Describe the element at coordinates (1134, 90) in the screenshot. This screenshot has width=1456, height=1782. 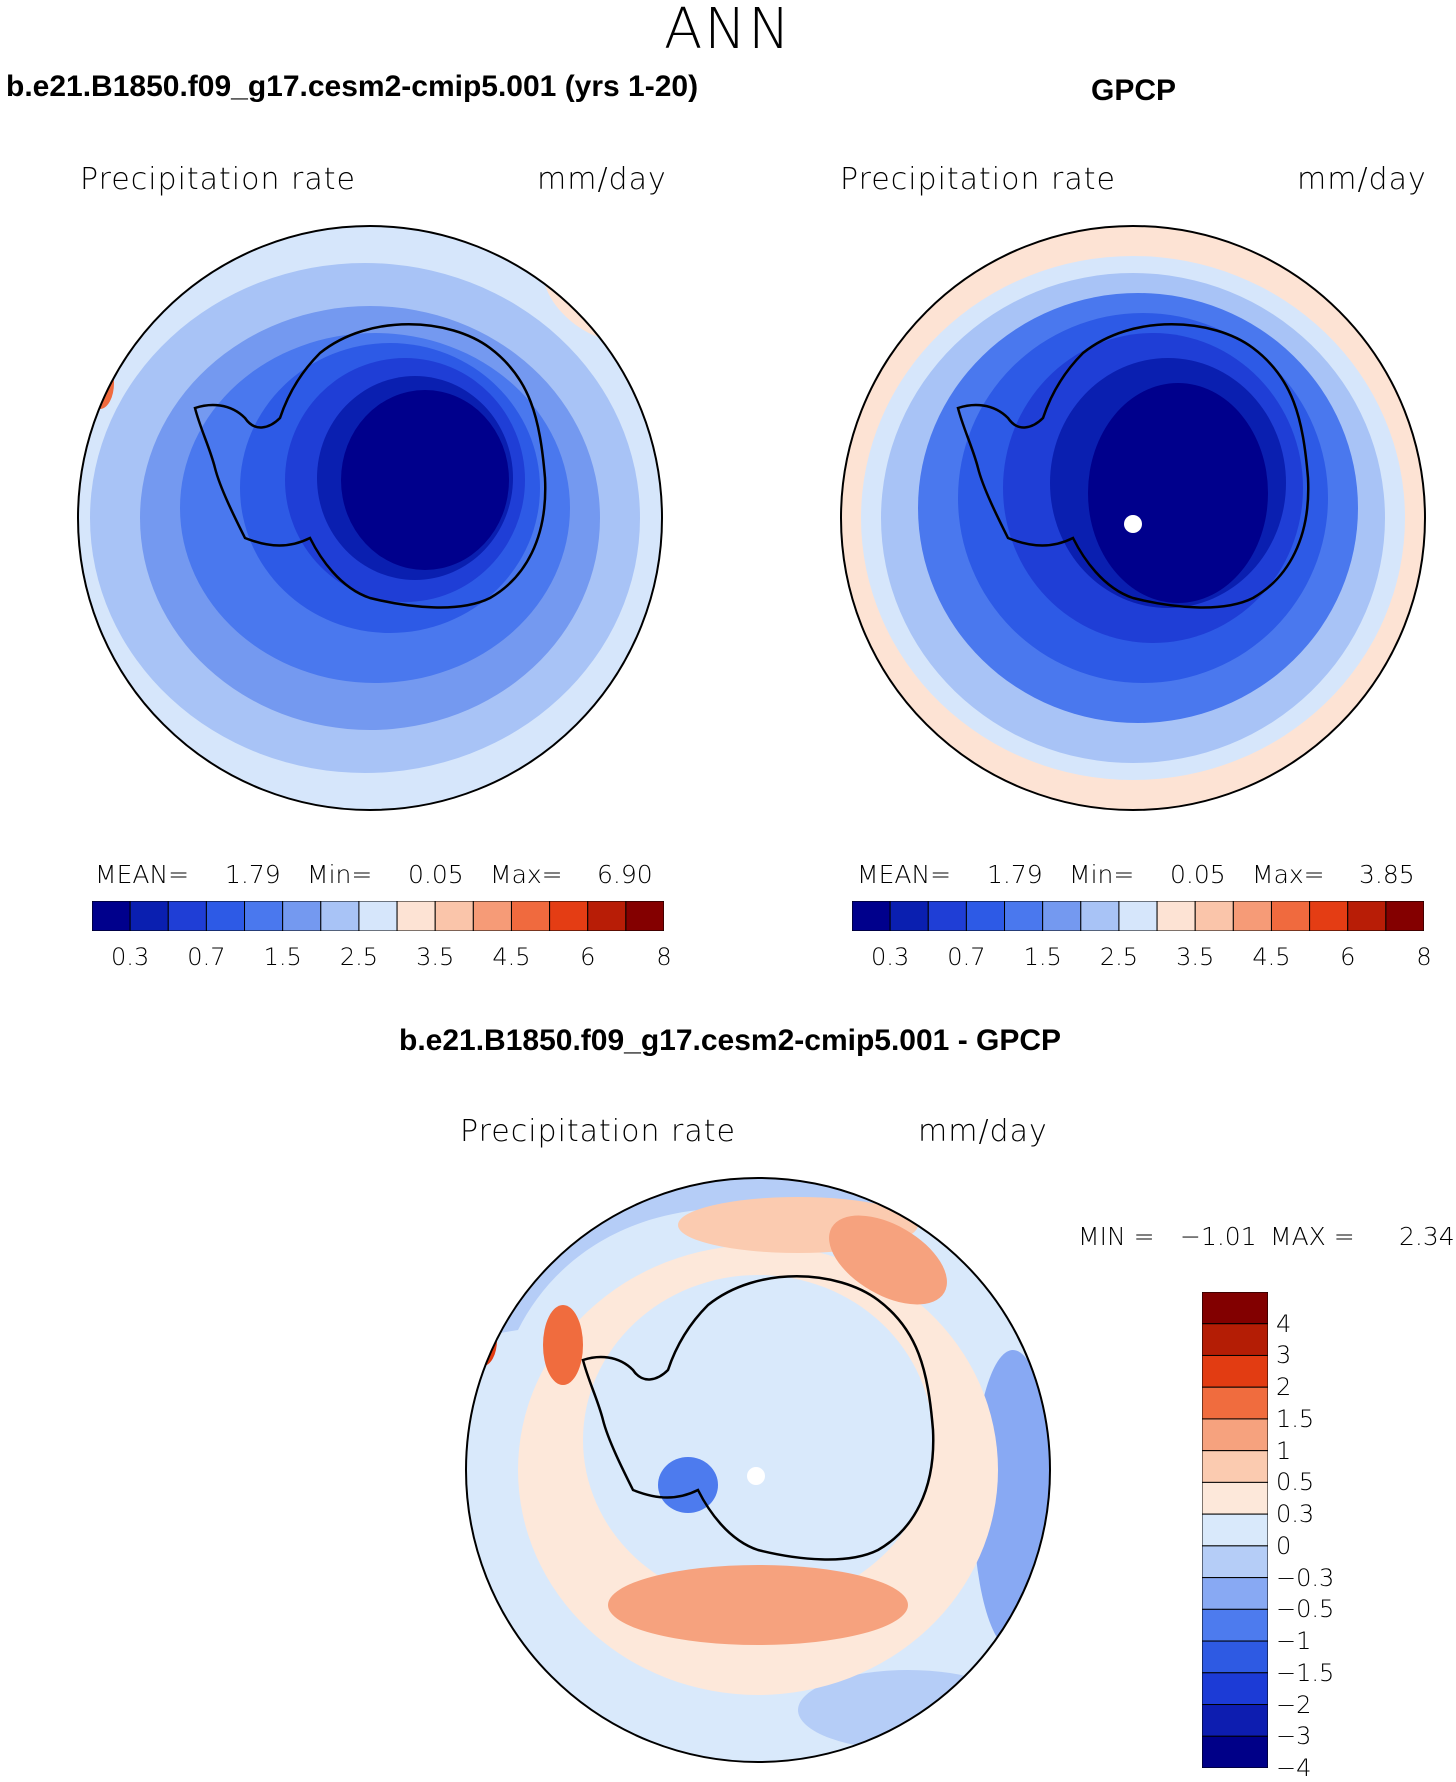
I see `panel-title-obs: GPCP` at that location.